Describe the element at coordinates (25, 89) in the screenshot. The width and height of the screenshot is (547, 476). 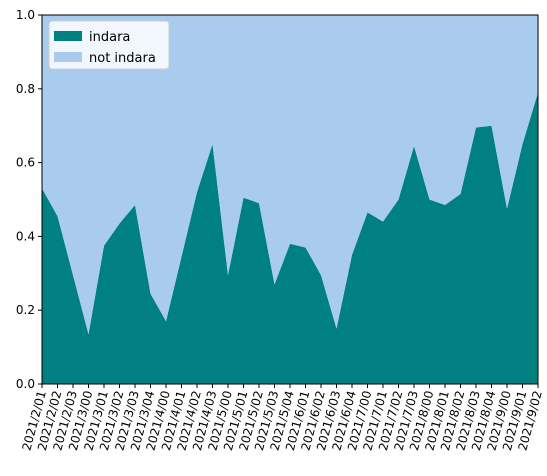
I see `y-tick-label: 0.8` at that location.